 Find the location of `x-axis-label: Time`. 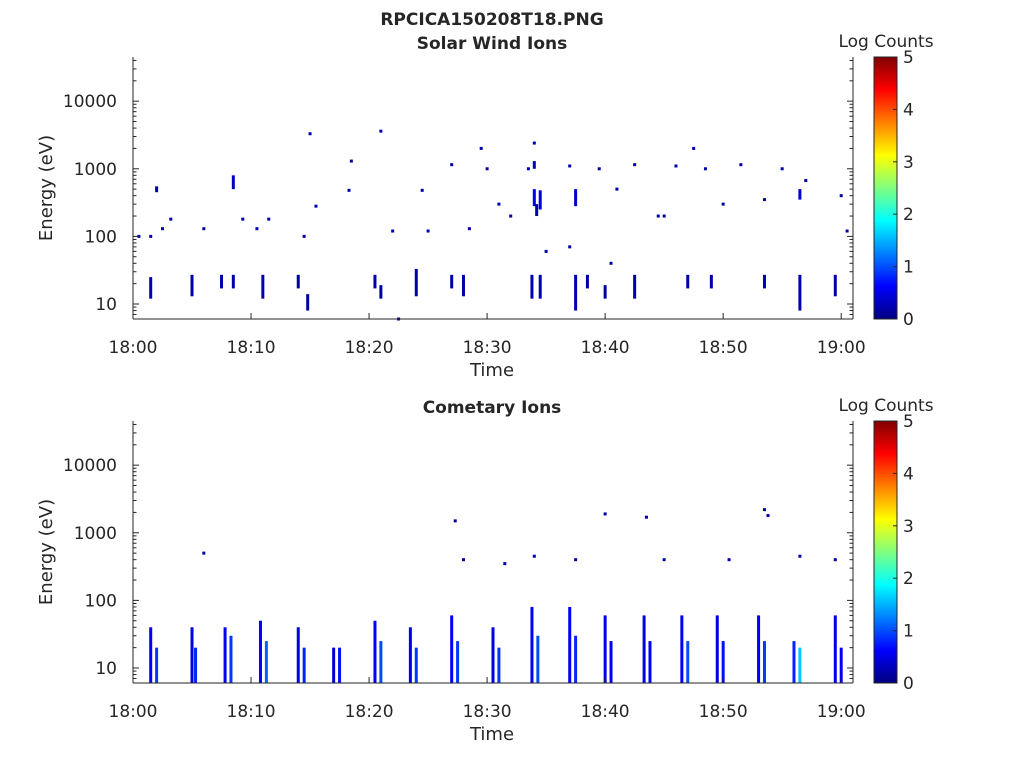

x-axis-label: Time is located at coordinates (491, 370).